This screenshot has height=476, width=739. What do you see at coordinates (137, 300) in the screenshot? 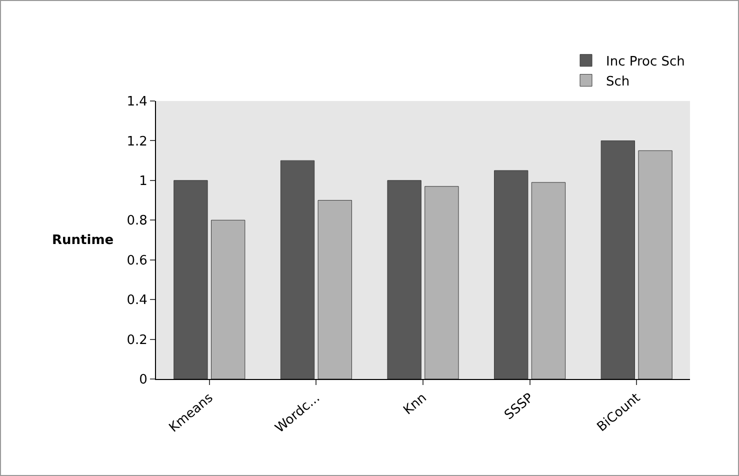
I see `y-tick-label: 0.4` at bounding box center [137, 300].